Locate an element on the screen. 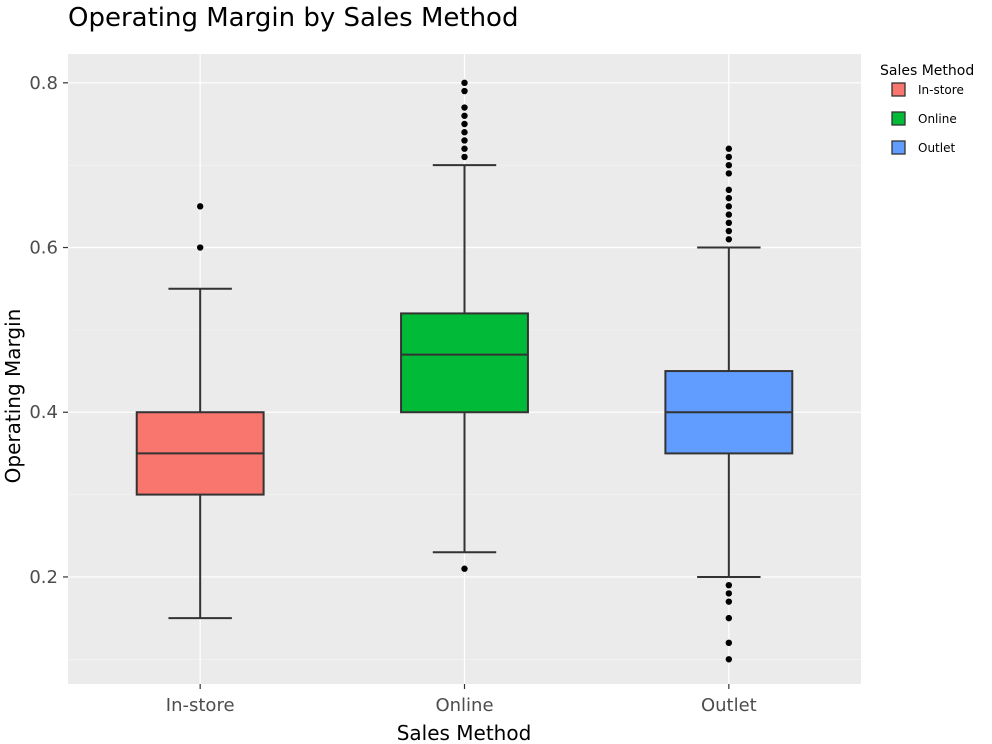 The width and height of the screenshot is (992, 744). x-tick-label: Outlet is located at coordinates (729, 705).